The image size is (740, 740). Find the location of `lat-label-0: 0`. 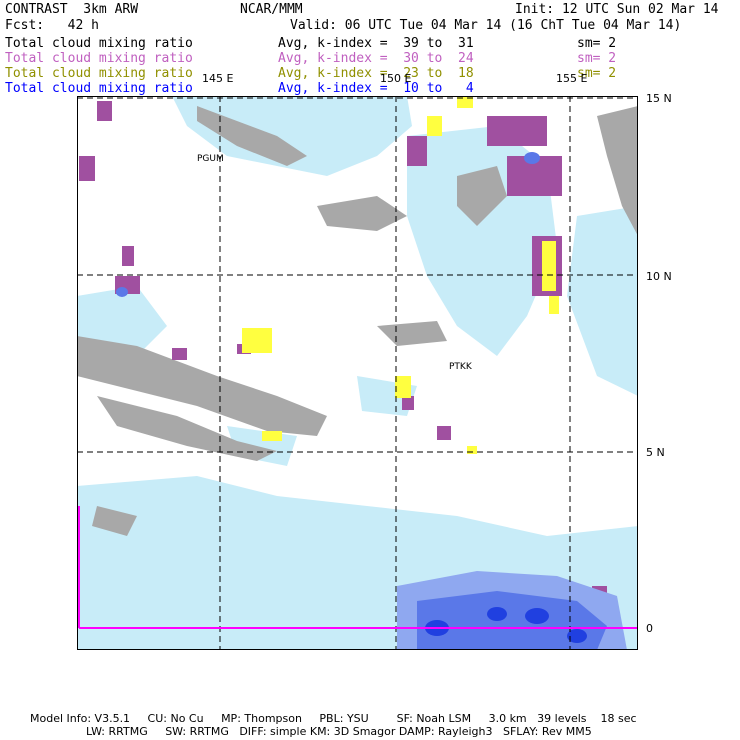

lat-label-0: 0 is located at coordinates (649, 628).